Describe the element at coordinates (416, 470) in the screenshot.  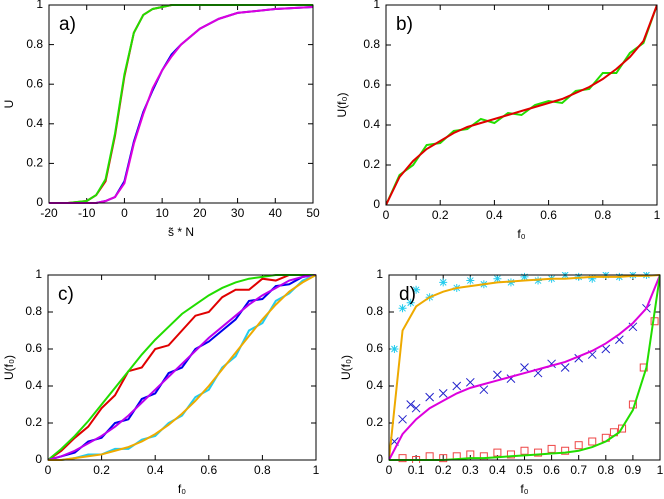
I see `x-tick-label: 0.1` at that location.